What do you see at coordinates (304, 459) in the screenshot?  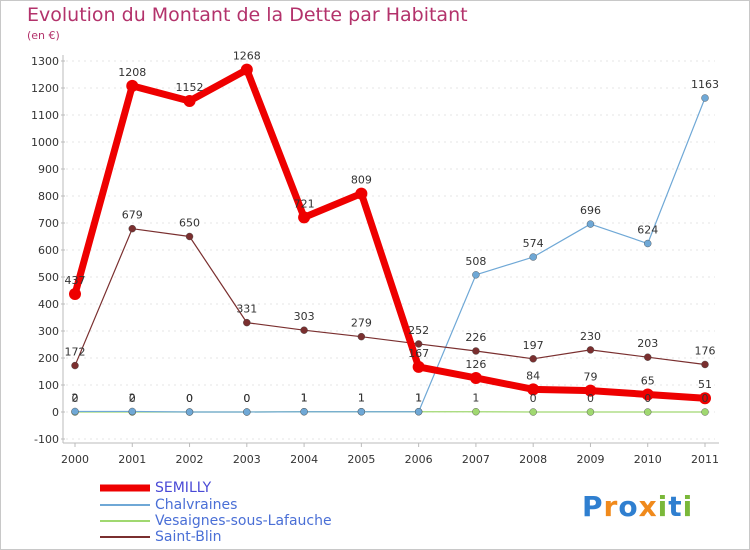 I see `x-tick-label: 2004` at bounding box center [304, 459].